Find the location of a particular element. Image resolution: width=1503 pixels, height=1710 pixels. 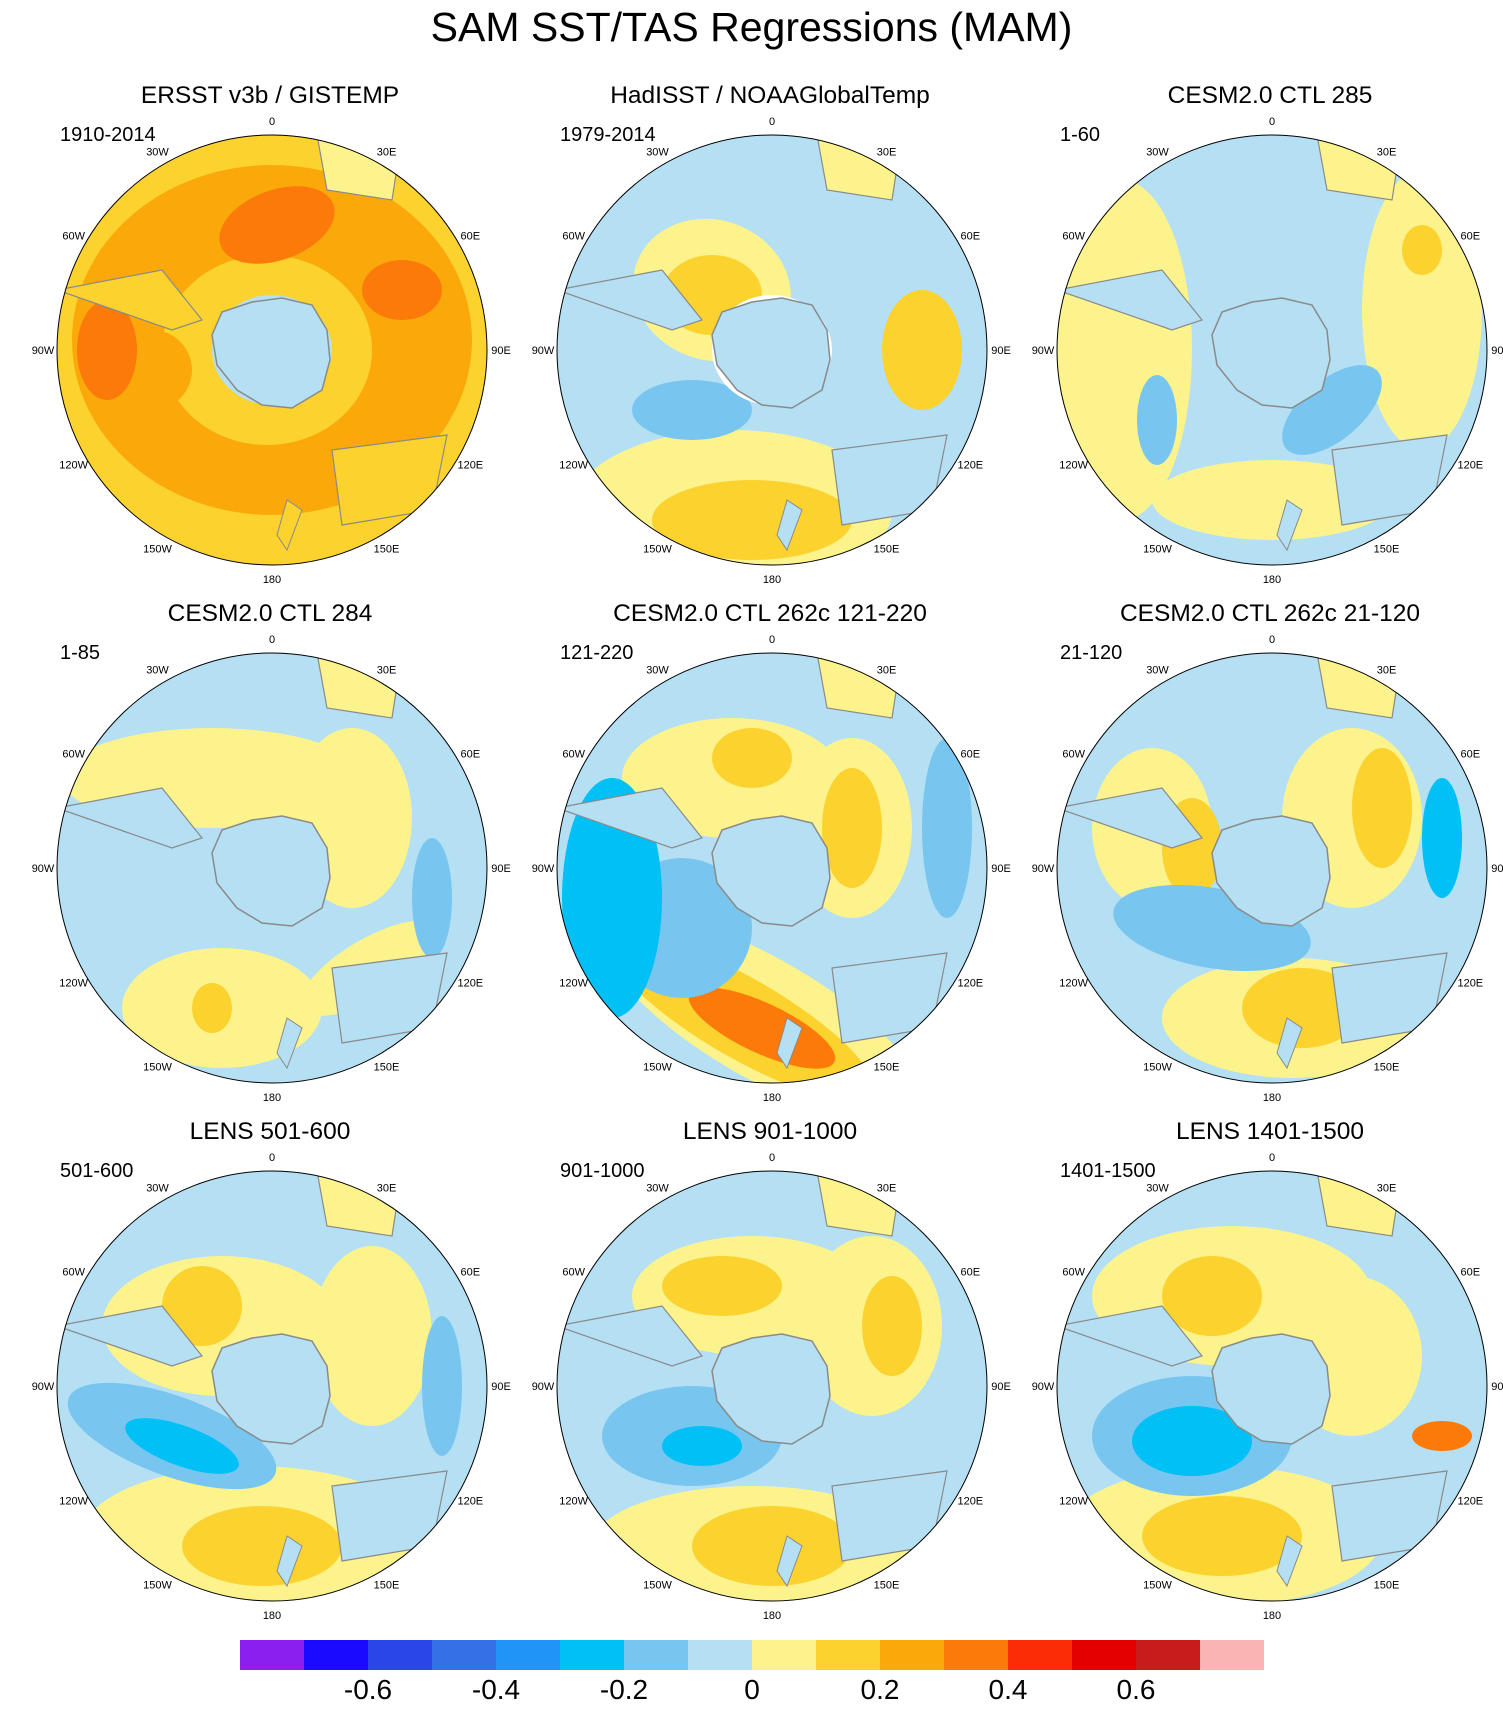

colorbar-tick-label: -0.2 is located at coordinates (624, 1689).